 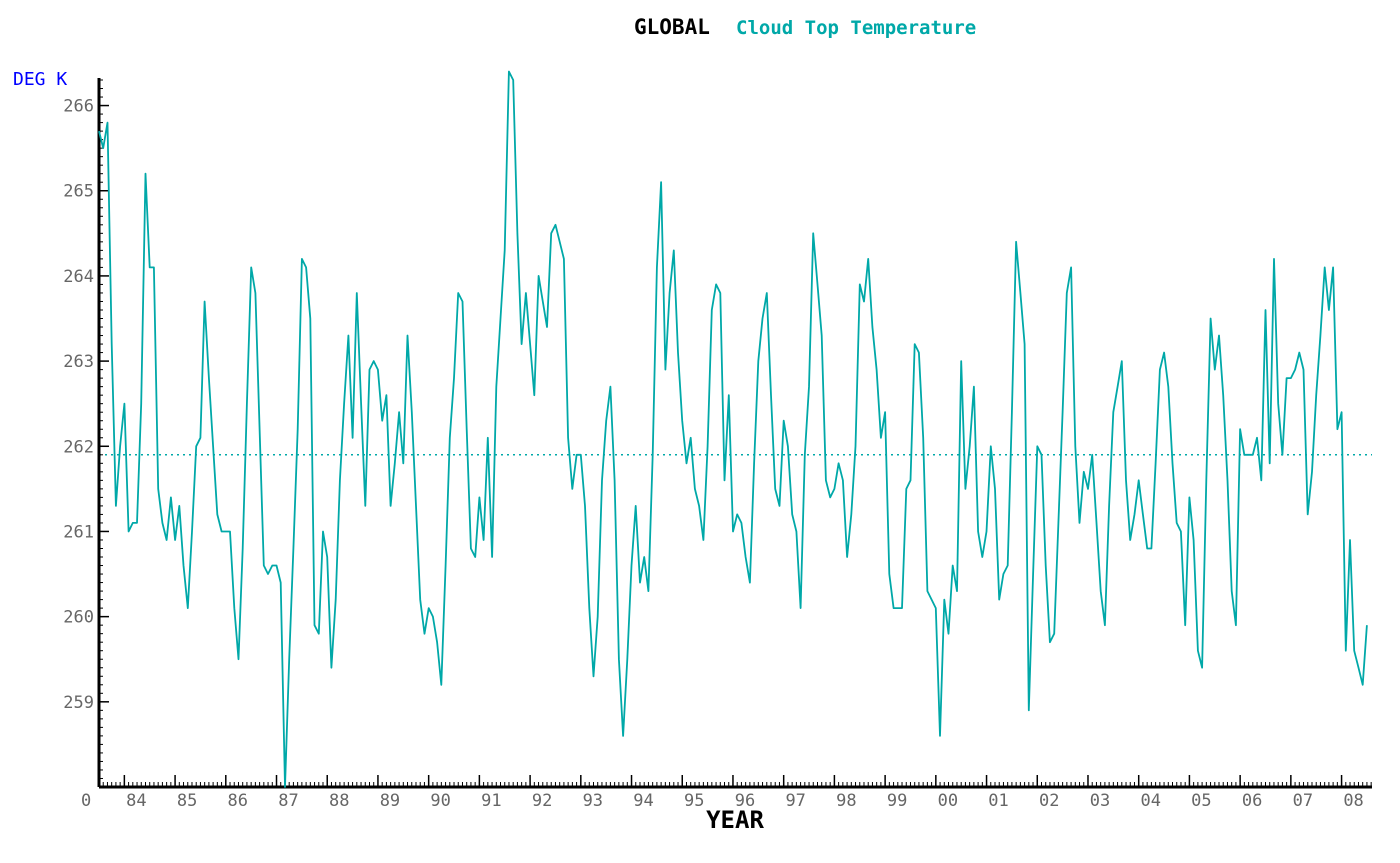 What do you see at coordinates (795, 801) in the screenshot?
I see `x-tick-label: 97` at bounding box center [795, 801].